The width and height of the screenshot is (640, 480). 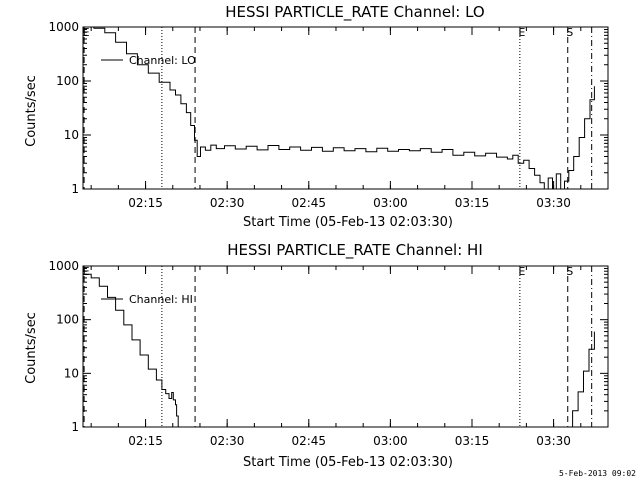 What do you see at coordinates (71, 373) in the screenshot?
I see `hi-y-tick-label: 10` at bounding box center [71, 373].